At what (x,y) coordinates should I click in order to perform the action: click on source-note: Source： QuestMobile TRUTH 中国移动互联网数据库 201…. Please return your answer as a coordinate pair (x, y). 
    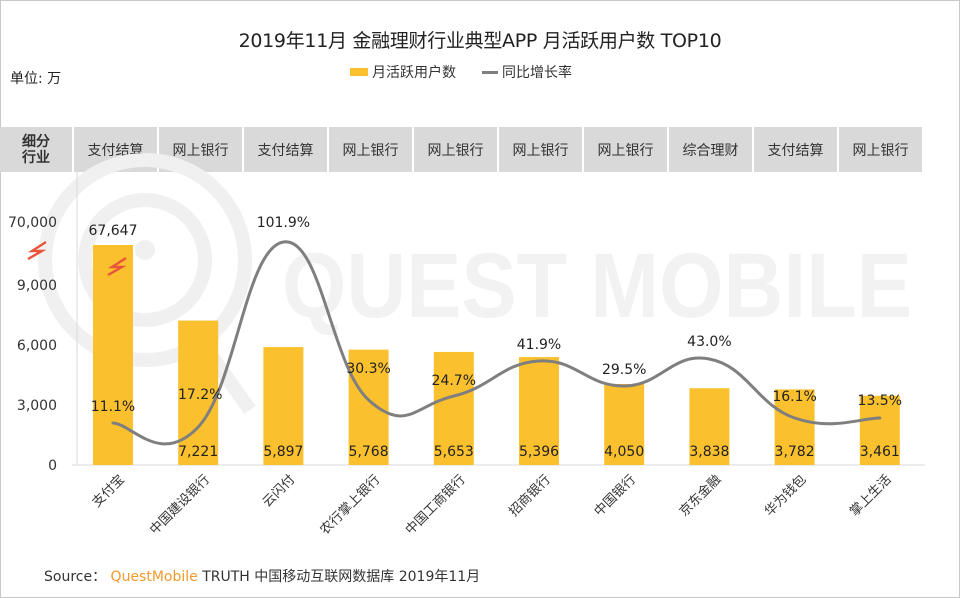
    Looking at the image, I should click on (262, 576).